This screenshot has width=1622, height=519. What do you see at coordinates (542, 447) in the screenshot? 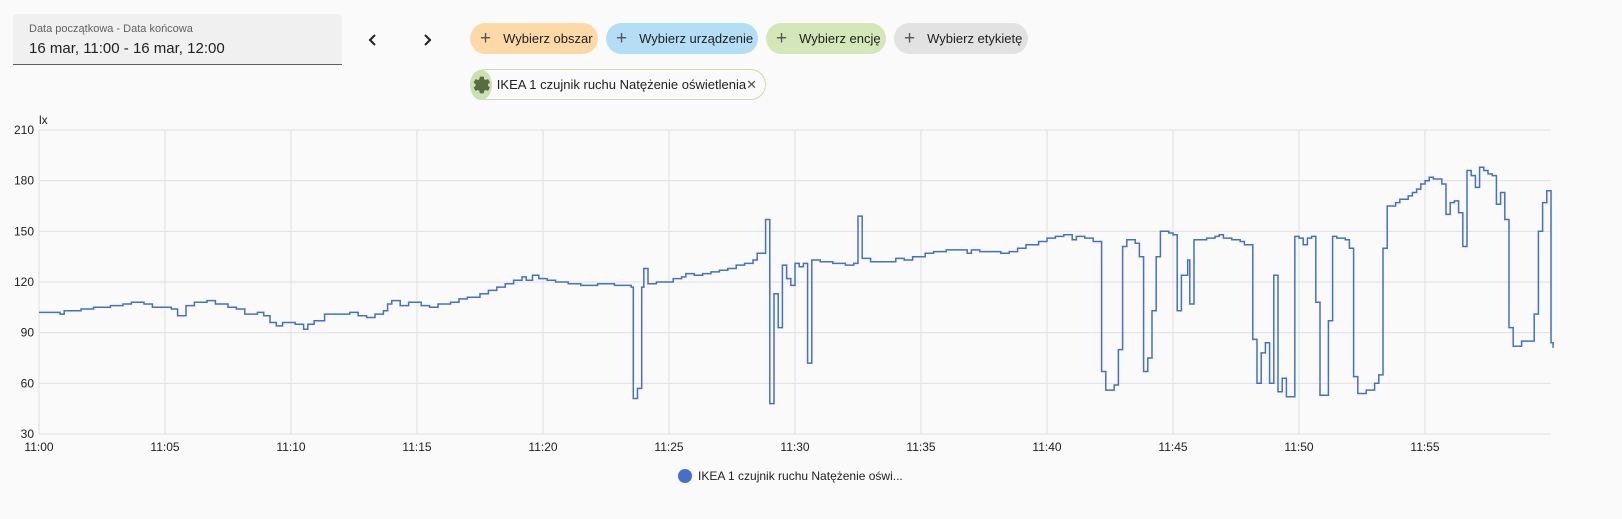
I see `x-tick-label: 11:20` at bounding box center [542, 447].